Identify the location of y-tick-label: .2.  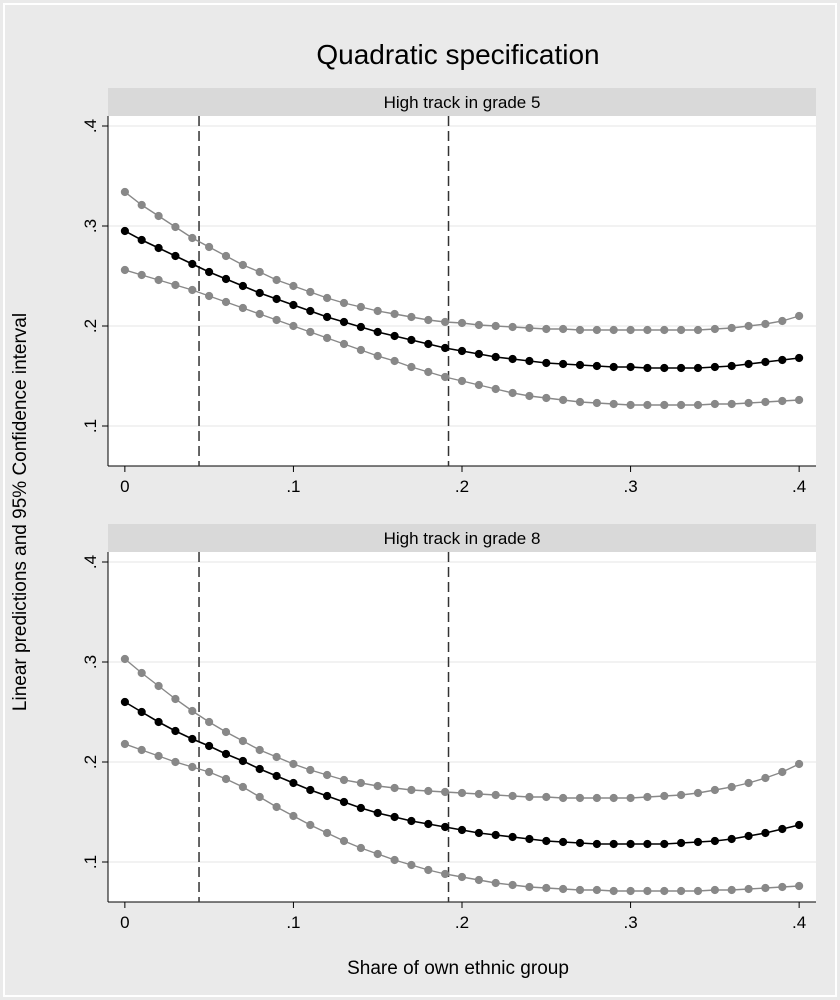
(90, 326).